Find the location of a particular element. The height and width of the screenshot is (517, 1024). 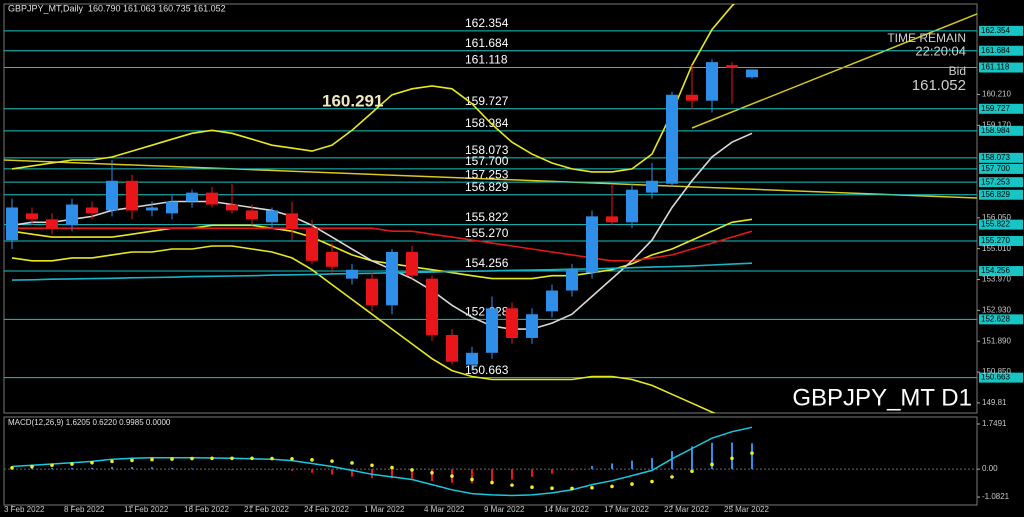

time-remain: 22:20:04 is located at coordinates (940, 50).